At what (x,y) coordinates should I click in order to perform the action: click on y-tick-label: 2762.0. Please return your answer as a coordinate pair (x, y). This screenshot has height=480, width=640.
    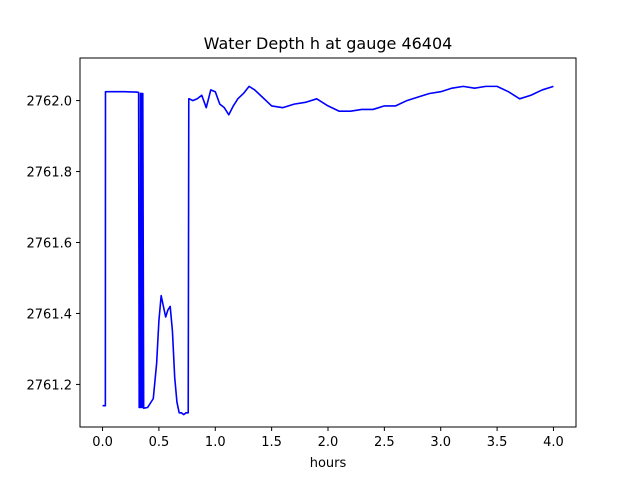
    Looking at the image, I should click on (50, 102).